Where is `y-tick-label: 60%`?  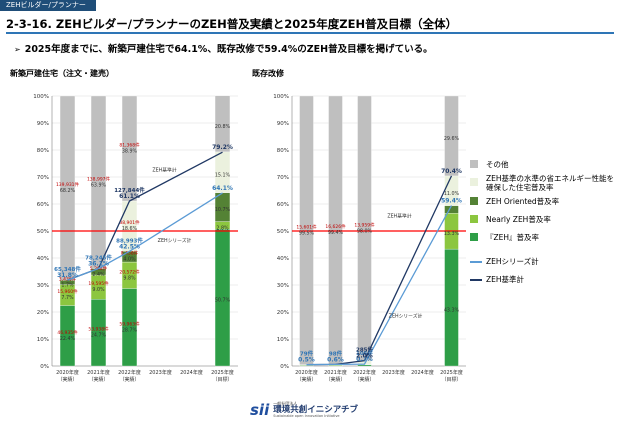 y-tick-label: 60% is located at coordinates (43, 205).